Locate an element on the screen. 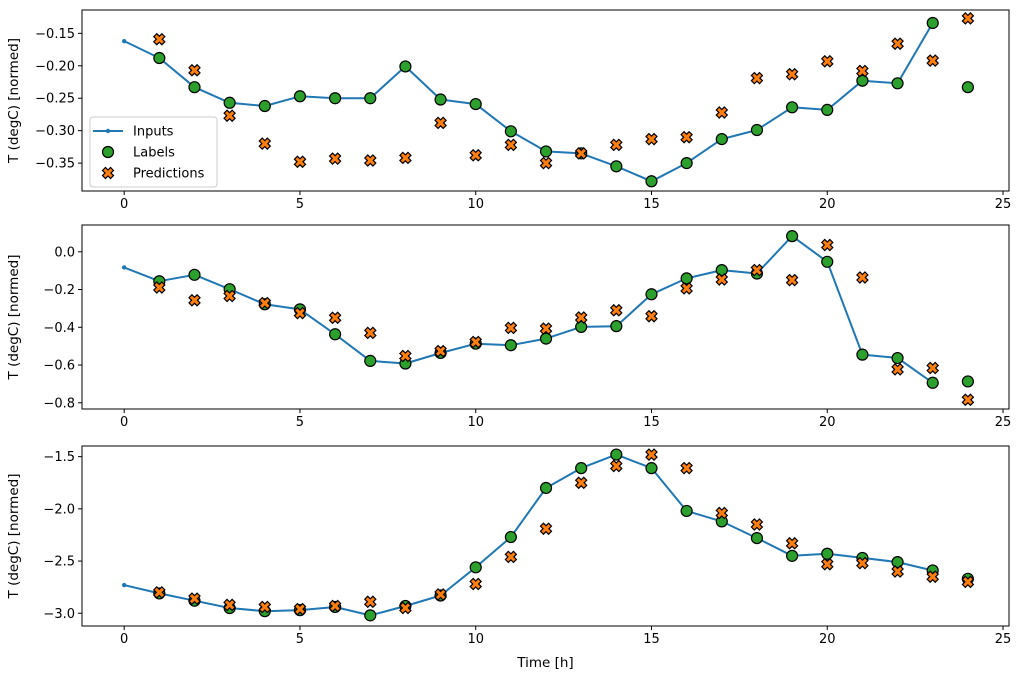  y-tick-label: −0.8 is located at coordinates (59, 403).